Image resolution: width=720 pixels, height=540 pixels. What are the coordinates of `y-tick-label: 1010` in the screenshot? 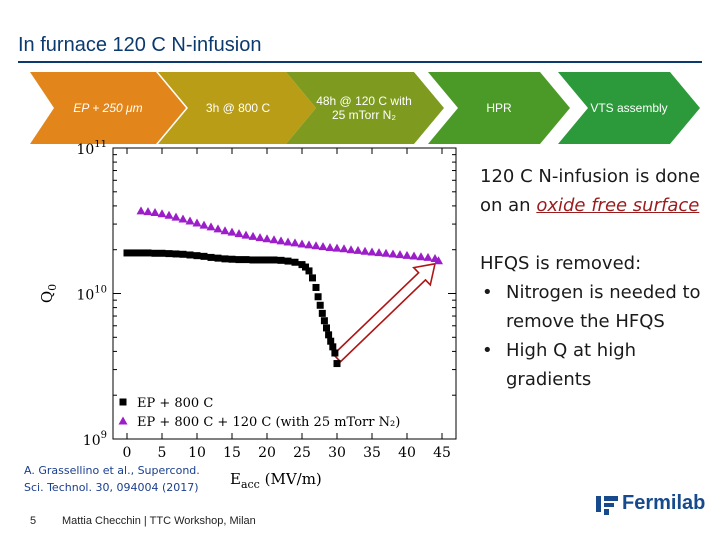 It's located at (91, 294).